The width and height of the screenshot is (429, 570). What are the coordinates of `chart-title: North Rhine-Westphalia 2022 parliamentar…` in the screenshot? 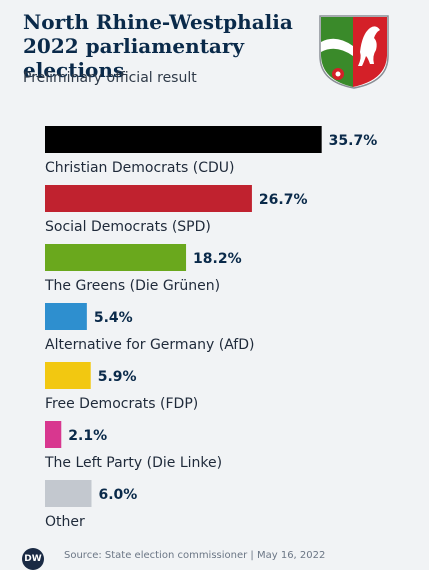 It's located at (158, 46).